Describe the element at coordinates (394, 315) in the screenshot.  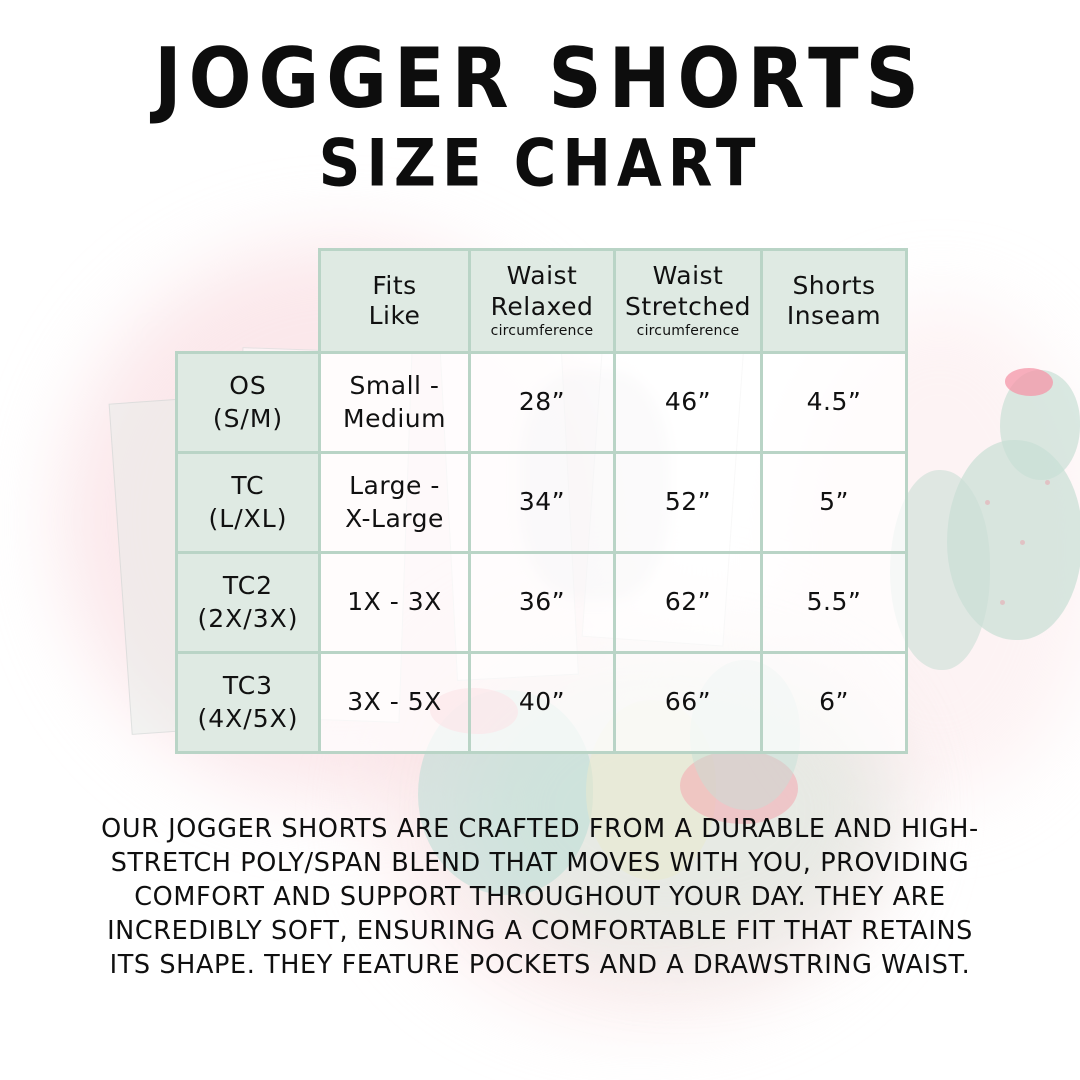
I see `header-line-2: Like` at that location.